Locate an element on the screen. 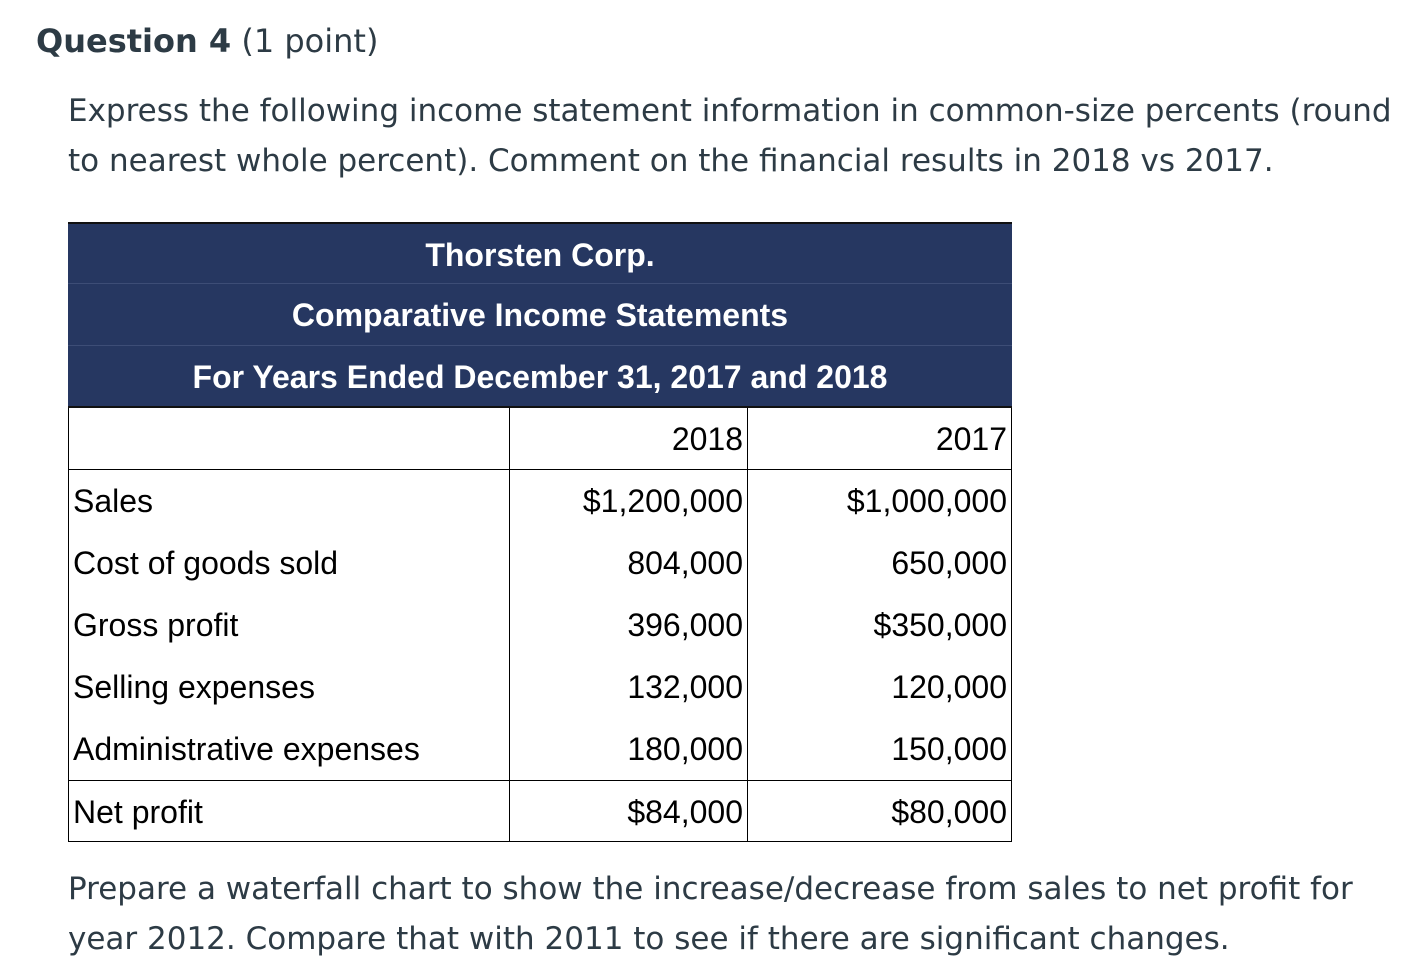 The height and width of the screenshot is (964, 1428). row-label: Sales is located at coordinates (289, 501).